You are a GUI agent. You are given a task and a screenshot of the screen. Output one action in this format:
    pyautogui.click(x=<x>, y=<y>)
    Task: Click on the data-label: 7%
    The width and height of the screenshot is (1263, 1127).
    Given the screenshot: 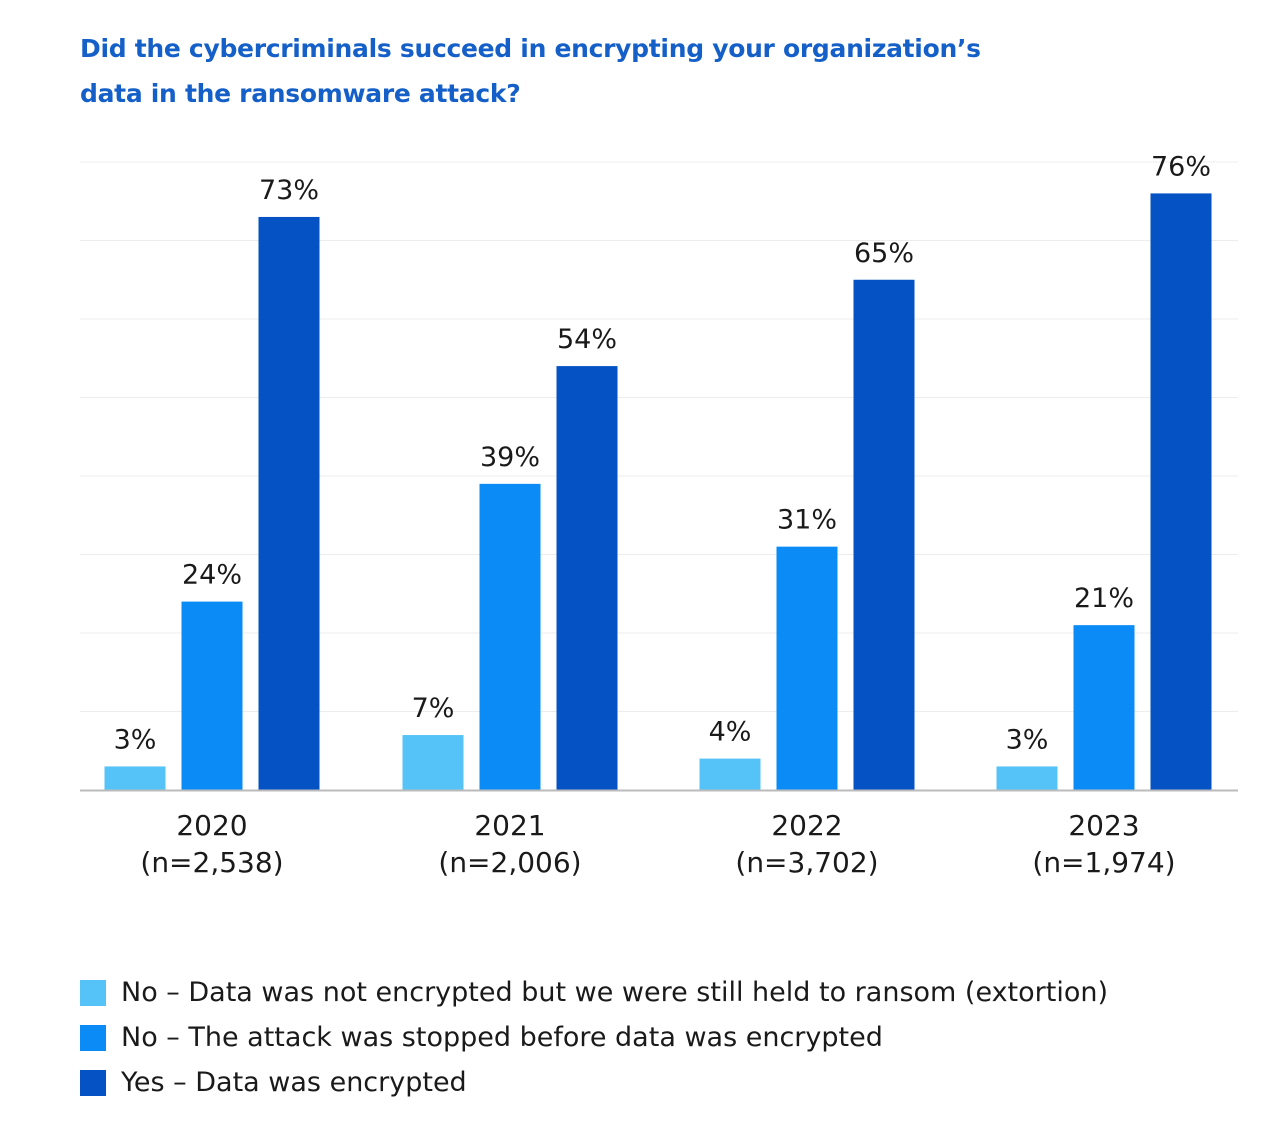 What is the action you would take?
    pyautogui.click(x=433, y=708)
    